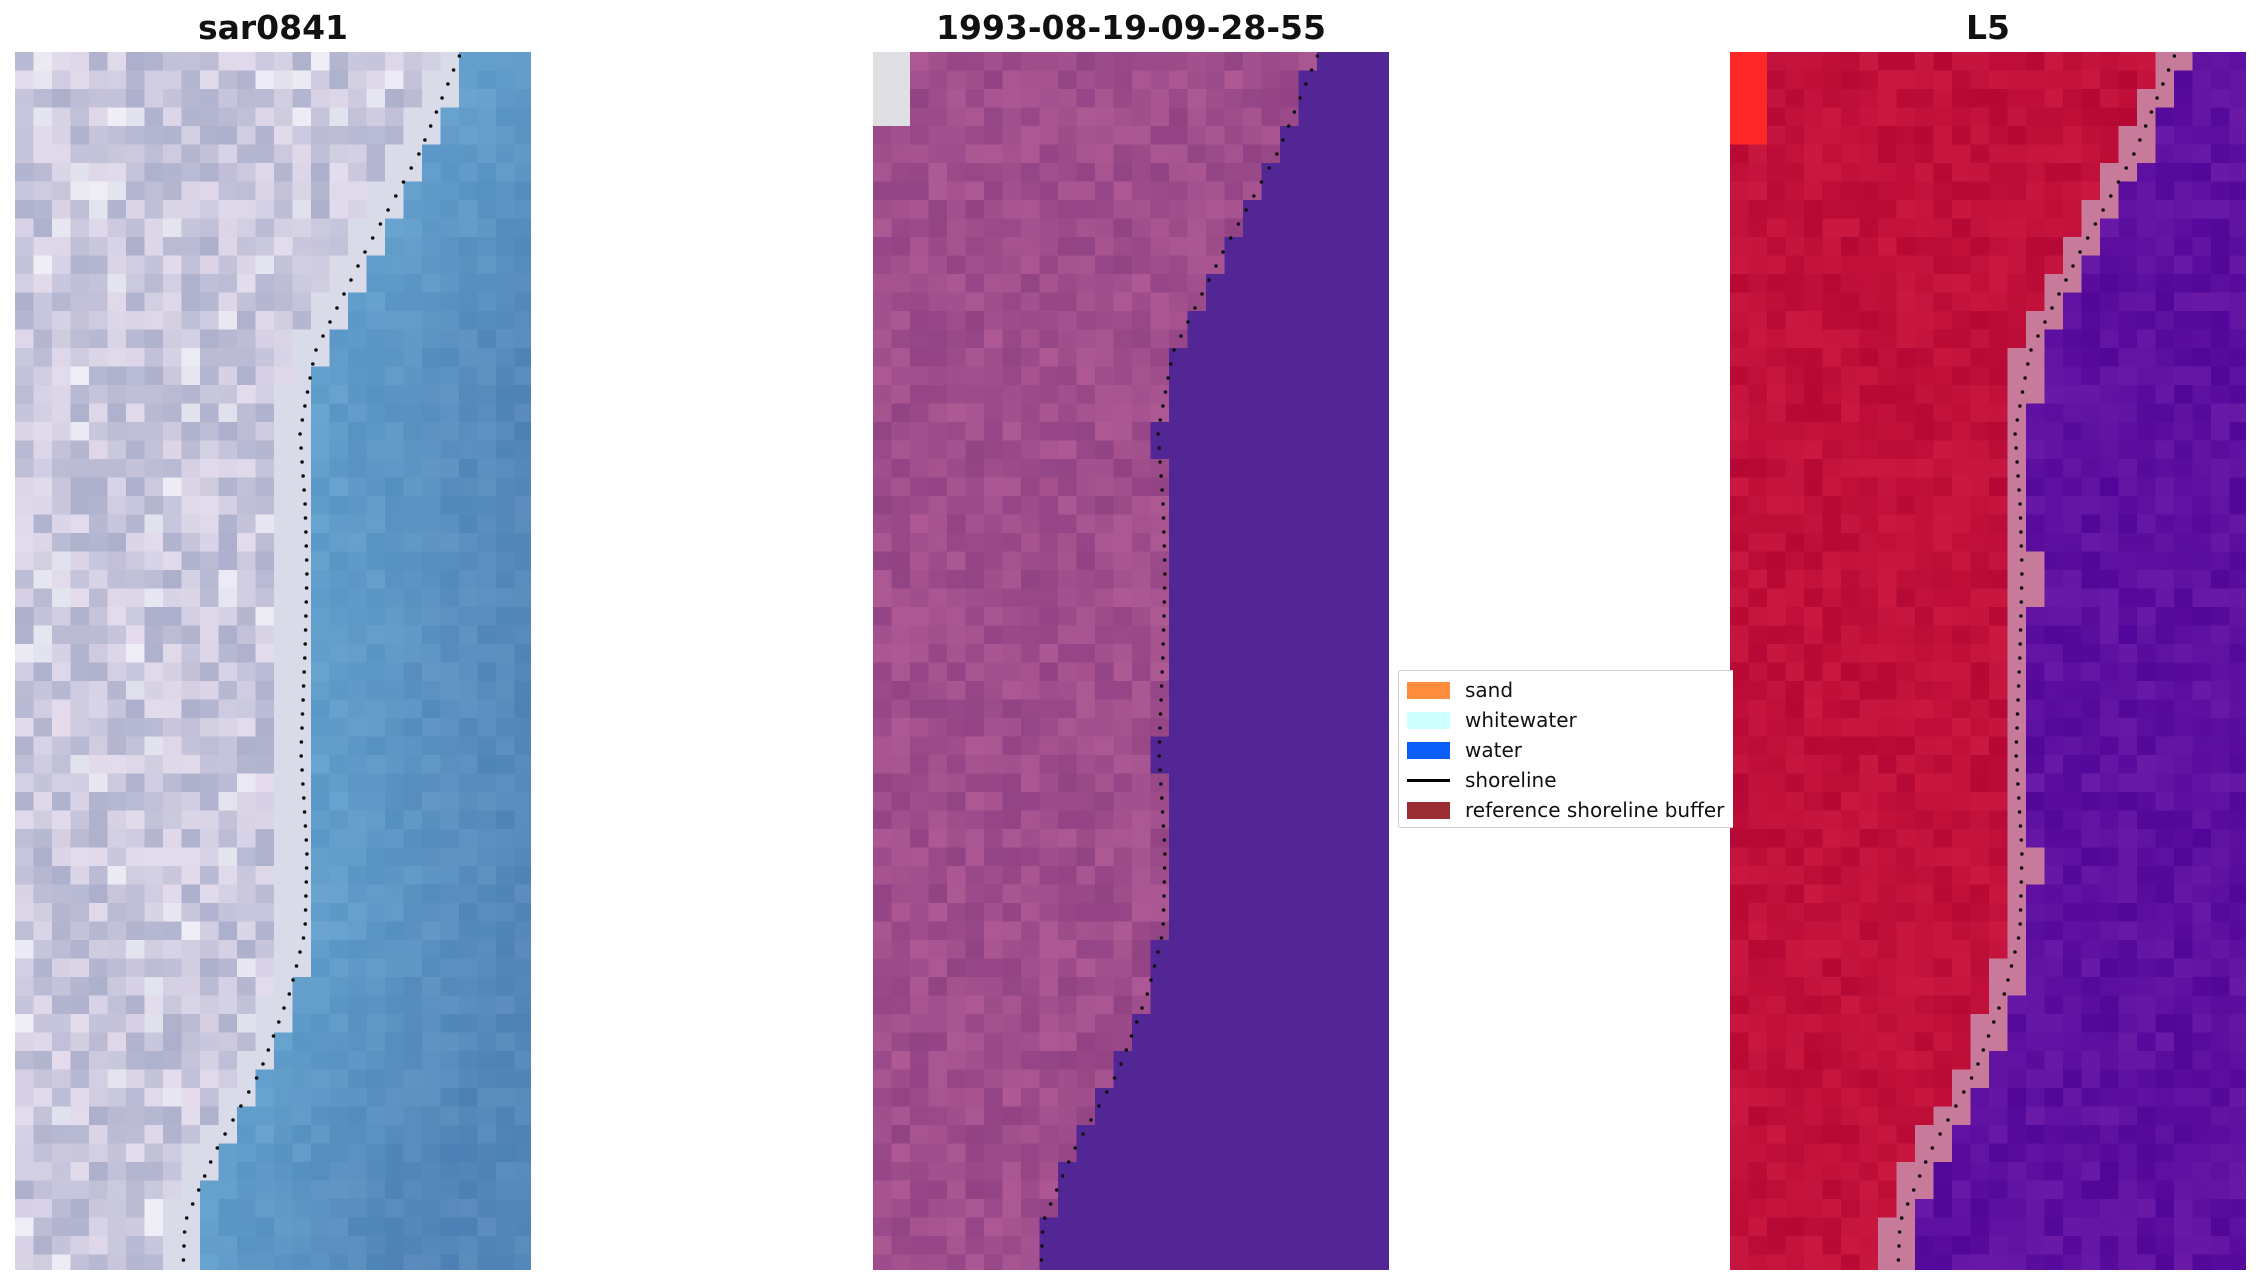  What do you see at coordinates (273, 27) in the screenshot?
I see `panel-title-sar0841: sar0841` at bounding box center [273, 27].